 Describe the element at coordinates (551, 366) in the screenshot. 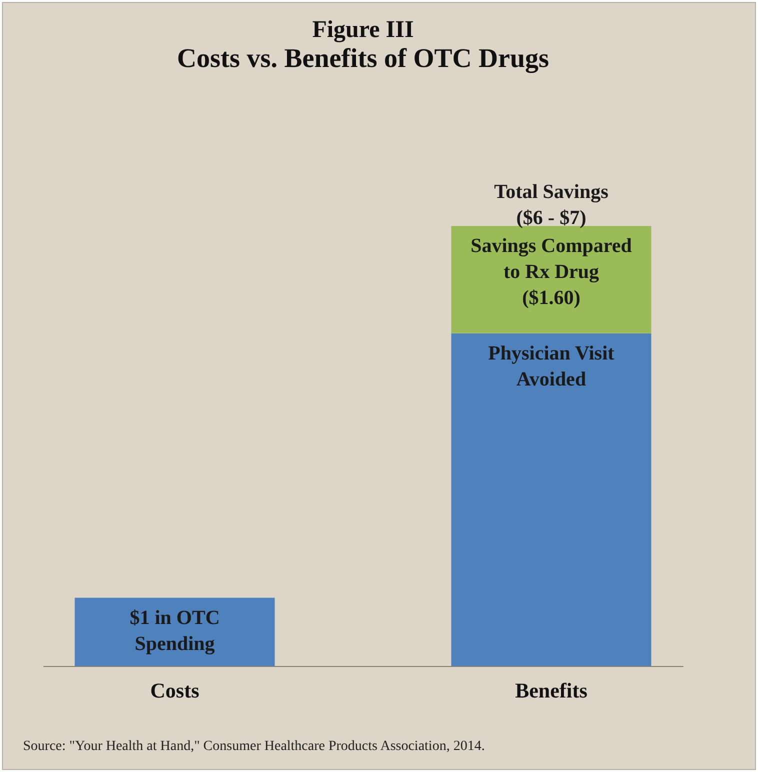

I see `series-label: Physician Visit Avoided` at that location.